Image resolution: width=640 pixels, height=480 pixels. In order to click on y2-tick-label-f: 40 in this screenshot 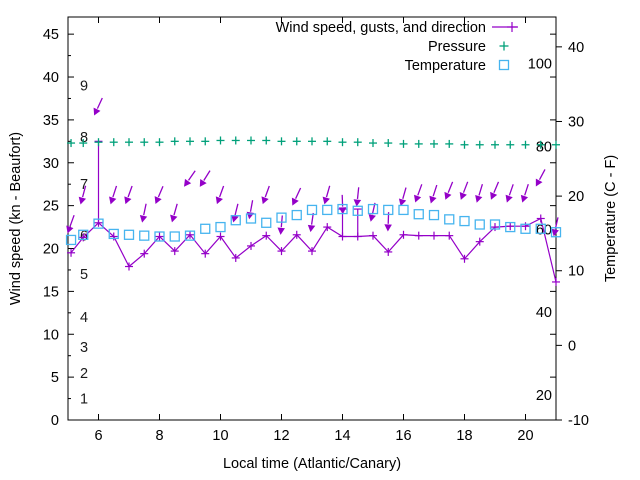, I will do `click(544, 313)`.